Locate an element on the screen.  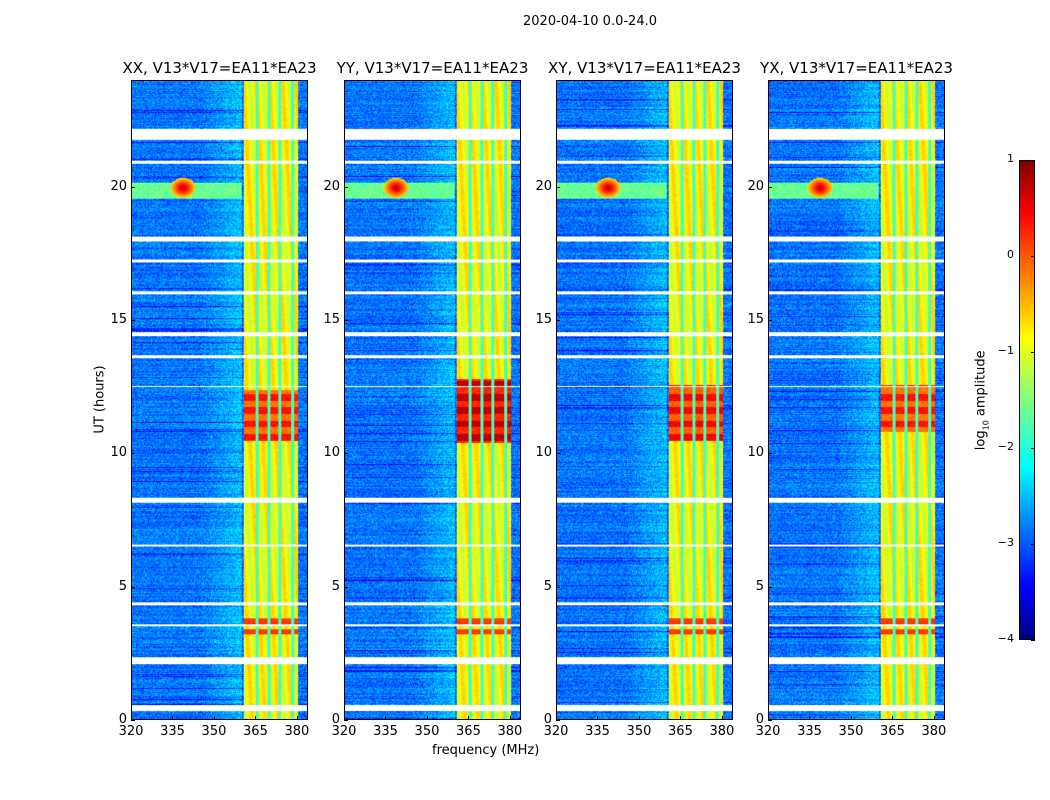
panel-title: YY, V13*V17=EA11*EA23 is located at coordinates (432, 68).